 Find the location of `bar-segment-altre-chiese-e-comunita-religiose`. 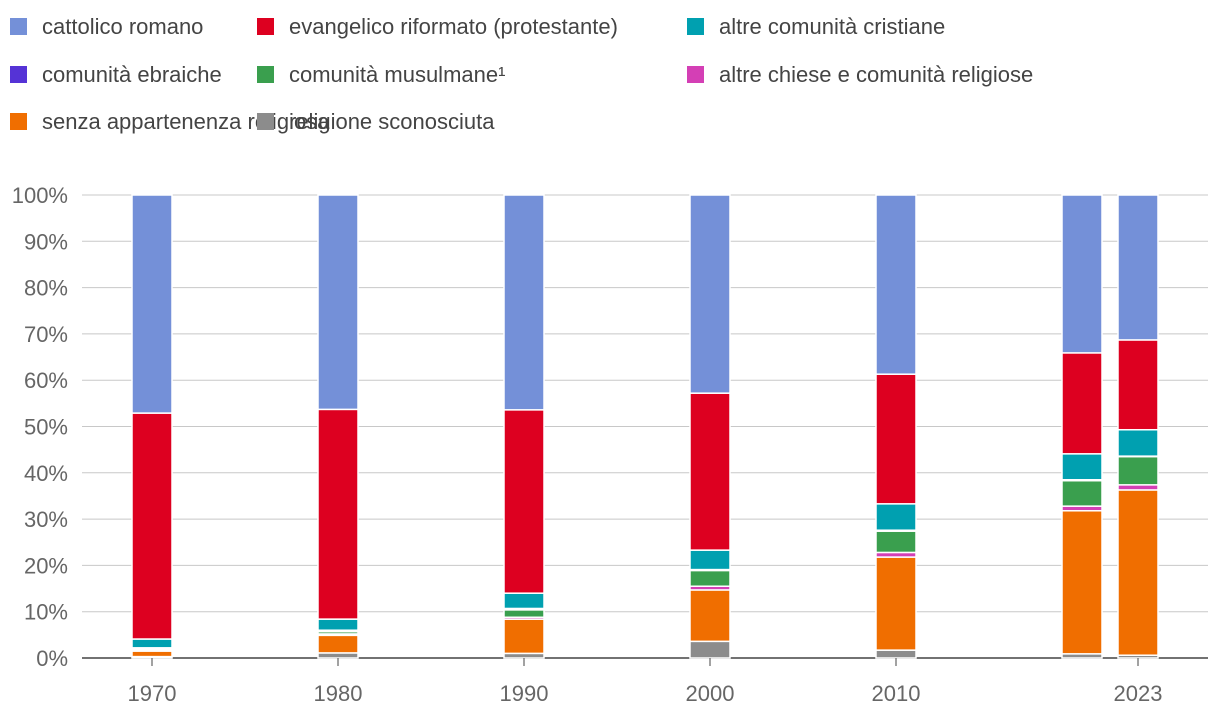

bar-segment-altre-chiese-e-comunita-religiose is located at coordinates (1138, 487).